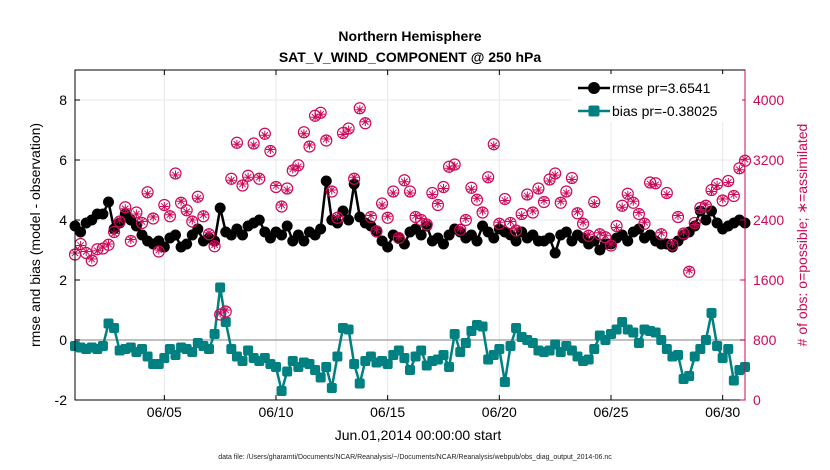 This screenshot has height=470, width=830. I want to click on y-tick-label: 8, so click(63, 100).